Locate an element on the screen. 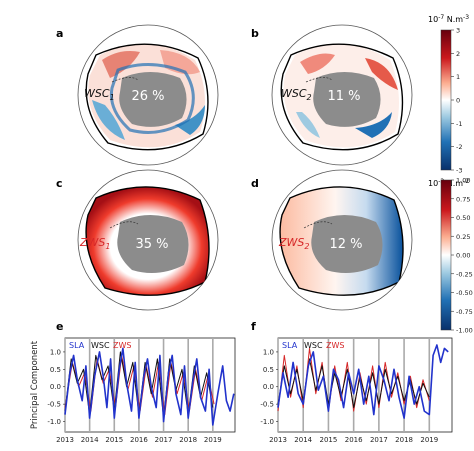 The width and height of the screenshot is (474, 451). colorbar-tick-label: -1.00 is located at coordinates (464, 331).